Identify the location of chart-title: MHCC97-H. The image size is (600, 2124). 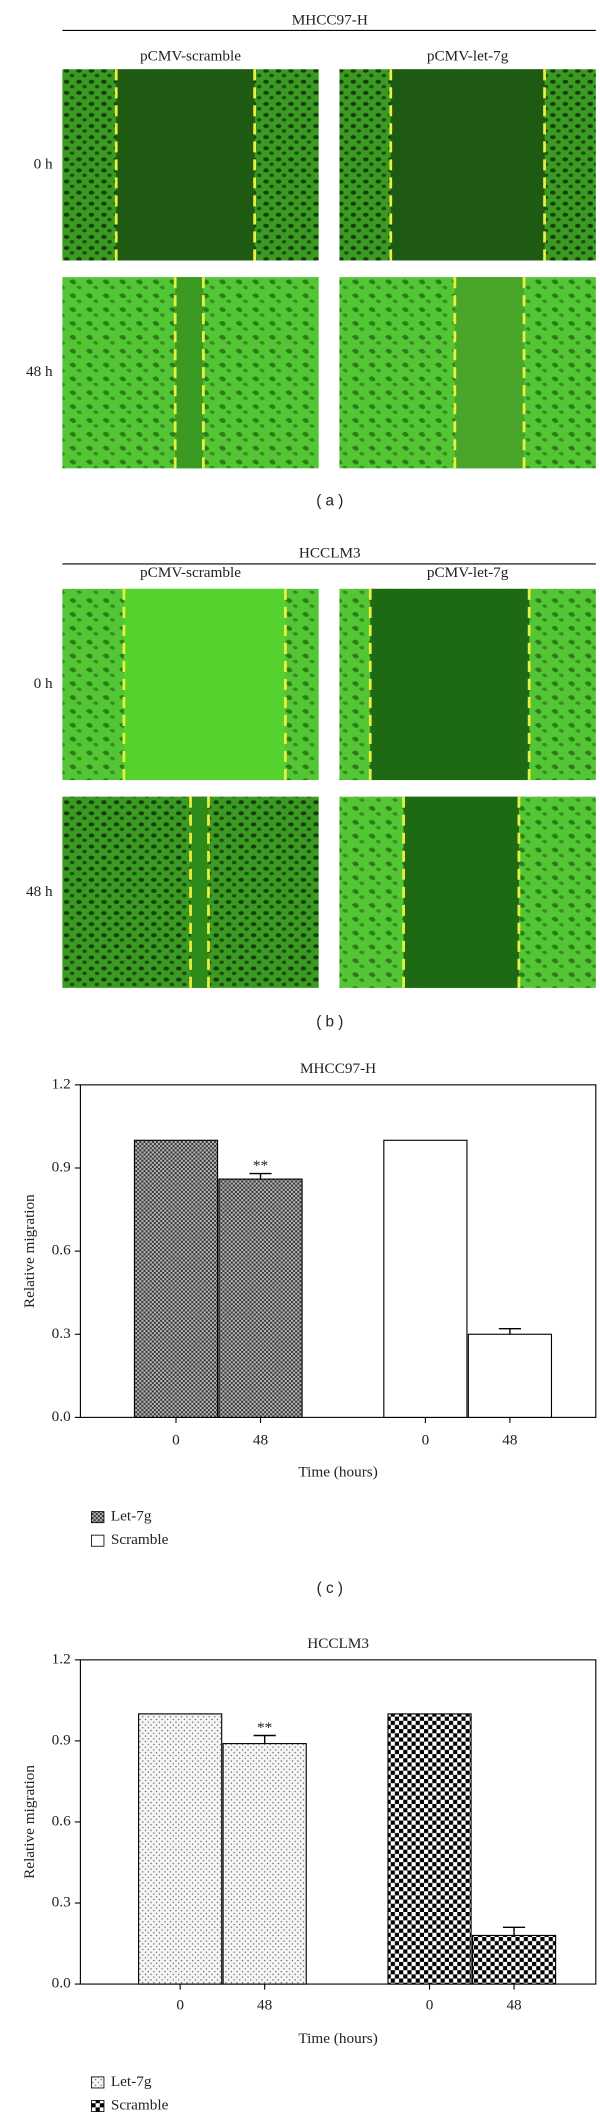
(338, 1068).